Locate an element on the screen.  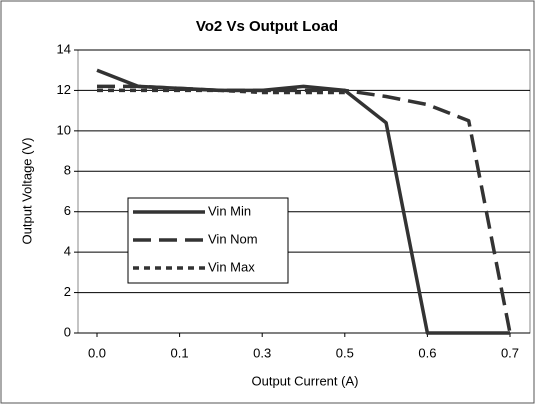
x-tick-label: 0.5 is located at coordinates (345, 352).